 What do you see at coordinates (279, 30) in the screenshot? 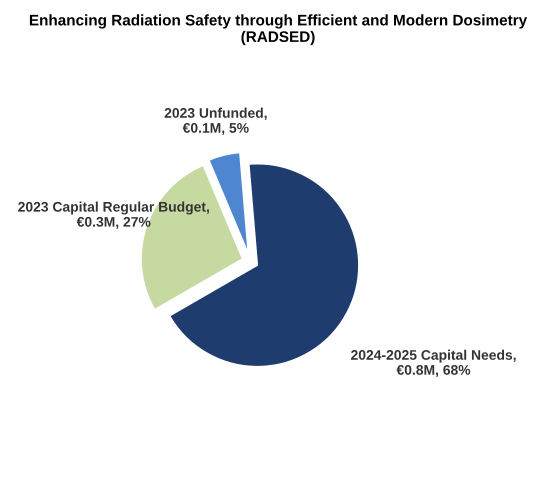
I see `chart-title: Enhancing Radiation Safety through Efficient and Modern Dosimetry (RADSED)` at bounding box center [279, 30].